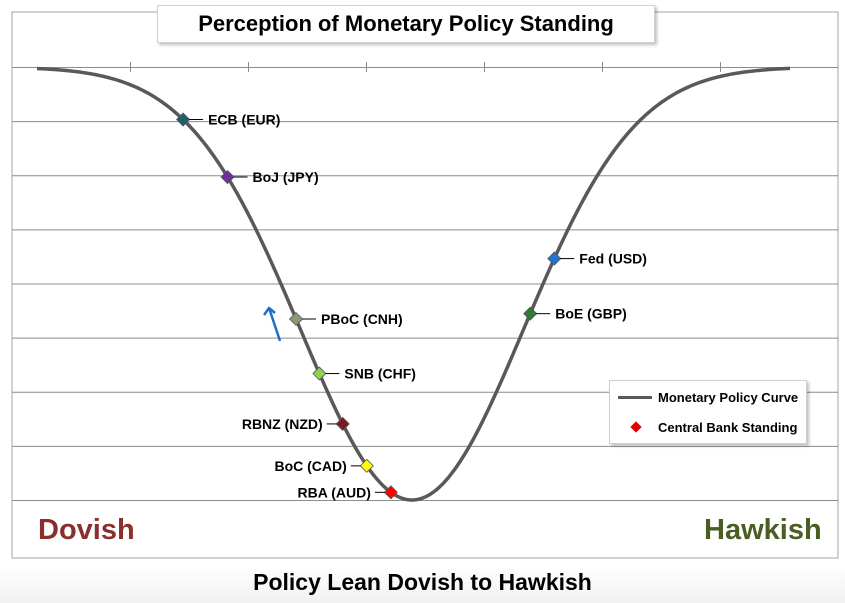 Image resolution: width=845 pixels, height=603 pixels. What do you see at coordinates (390, 492) in the screenshot?
I see `point-marker-rba-aud` at bounding box center [390, 492].